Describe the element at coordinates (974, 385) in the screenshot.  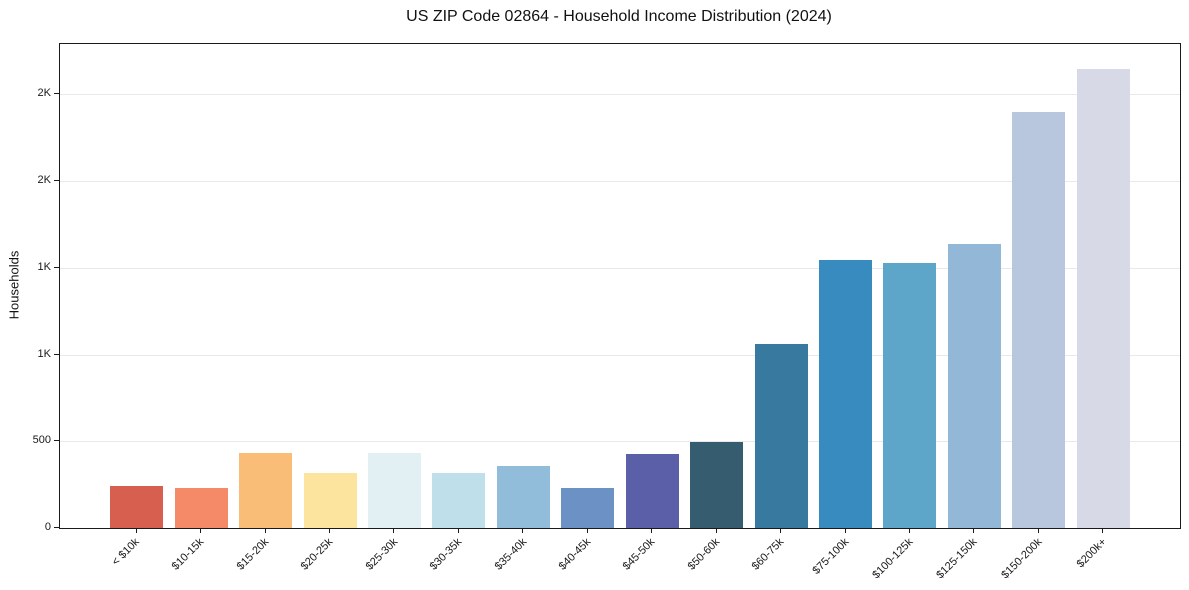
I see `bar-125-150k` at that location.